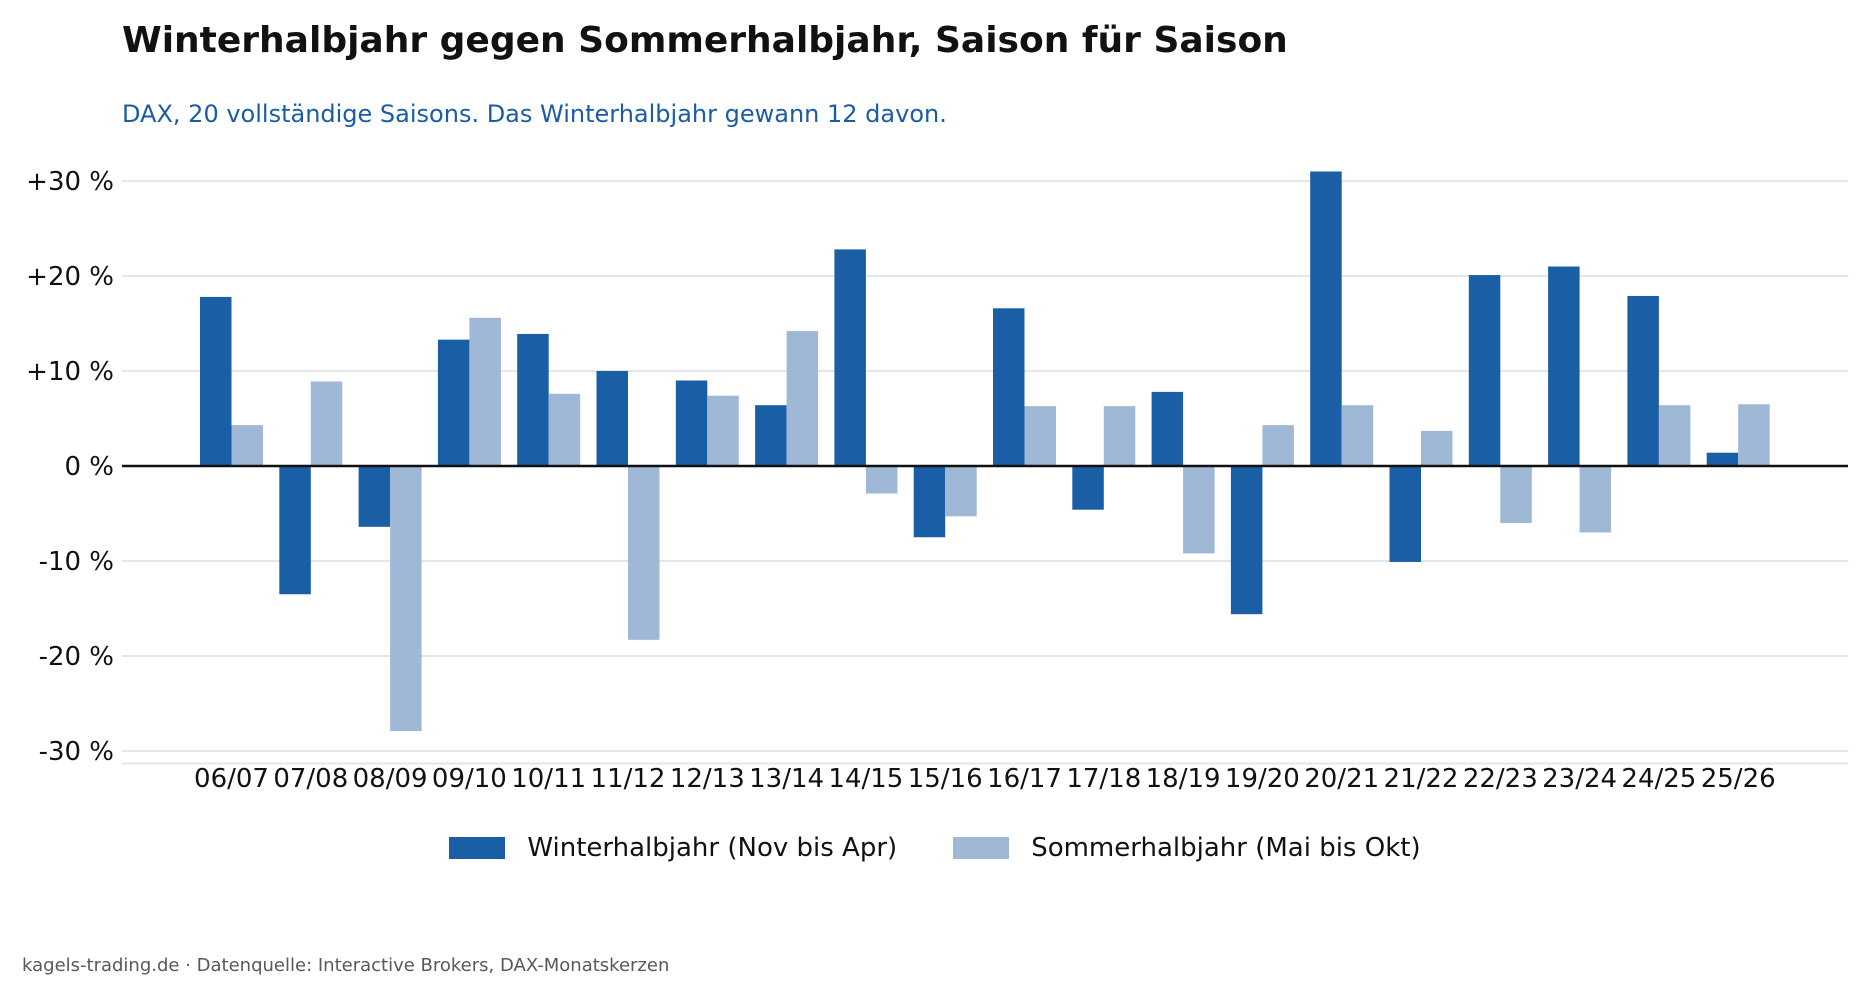 The height and width of the screenshot is (986, 1870). What do you see at coordinates (865, 779) in the screenshot?
I see `x-tick-label: 14/15` at bounding box center [865, 779].